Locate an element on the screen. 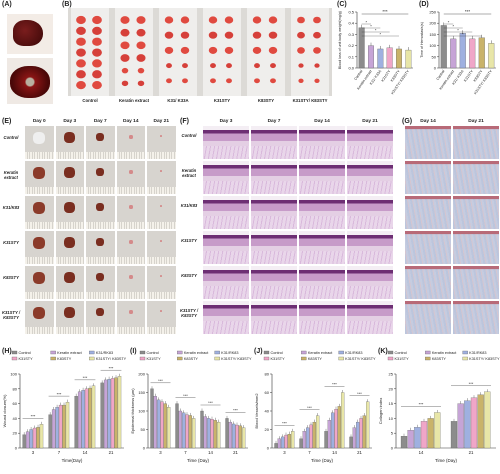 Image resolution: width=500 pixels, height=474 pixels. y-tick-label: 40 is located at coordinates (15, 418).